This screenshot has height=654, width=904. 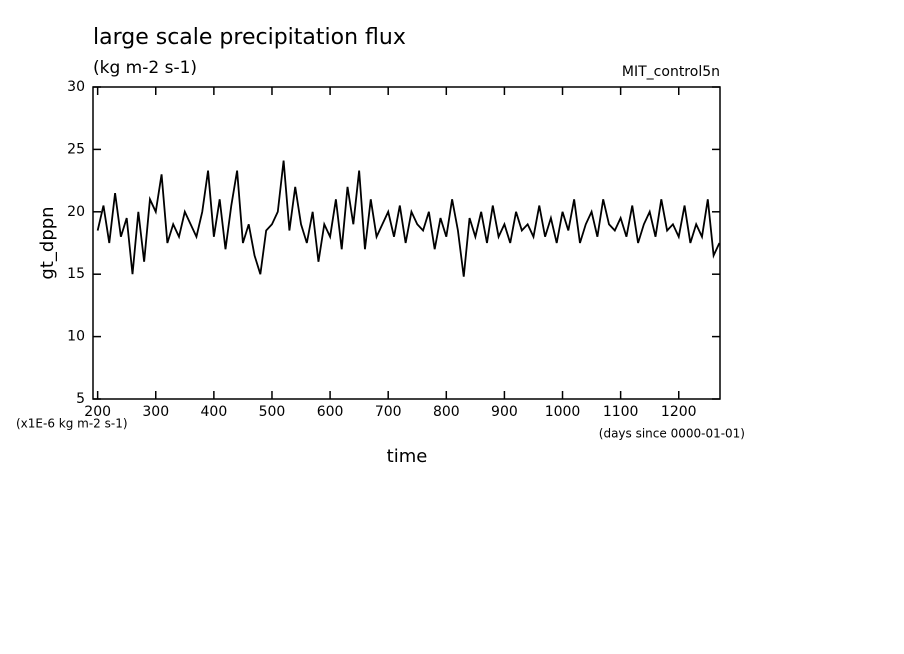 What do you see at coordinates (47, 242) in the screenshot?
I see `y-axis-label: gt_dppn` at bounding box center [47, 242].